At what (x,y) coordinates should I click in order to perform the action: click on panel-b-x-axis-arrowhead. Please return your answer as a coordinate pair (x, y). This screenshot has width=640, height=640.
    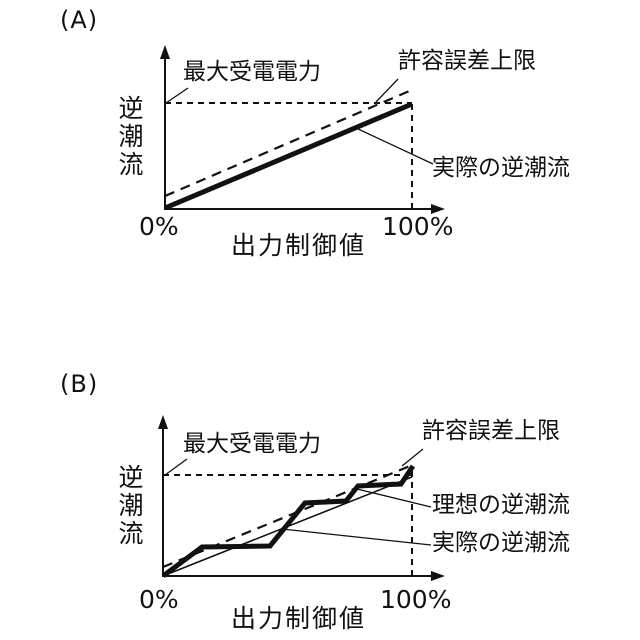
    Looking at the image, I should click on (438, 576).